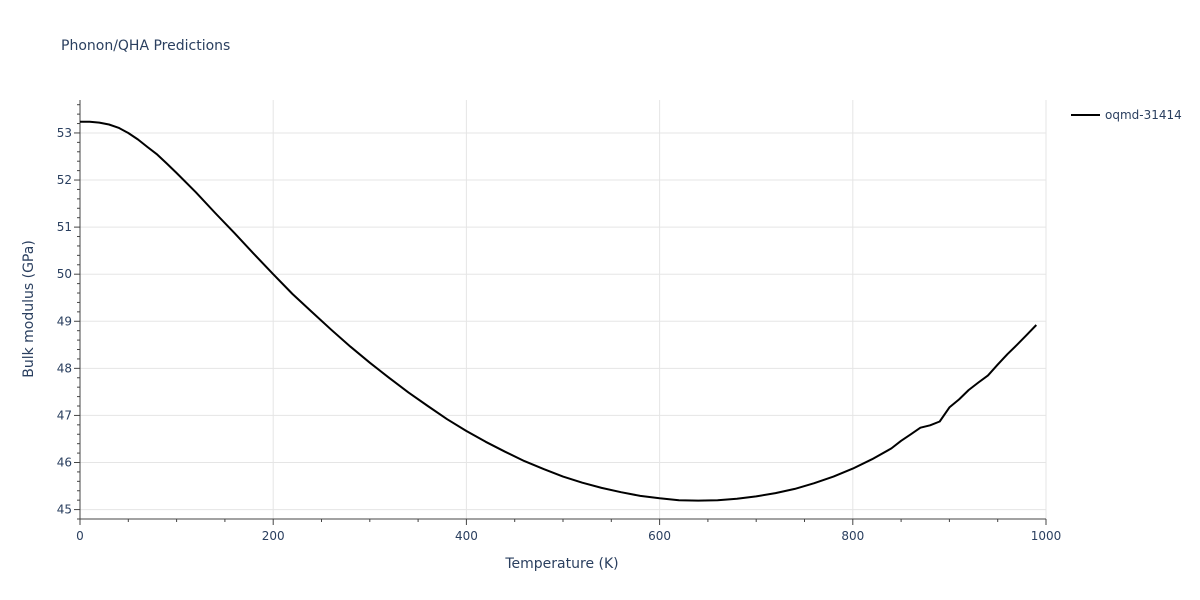 The width and height of the screenshot is (1200, 600). Describe the element at coordinates (80, 536) in the screenshot. I see `x-tick-label: 0` at that location.